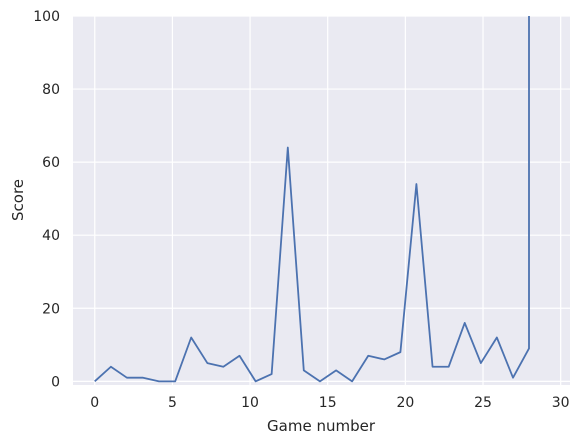  I want to click on x-tick-label: 25, so click(483, 403).